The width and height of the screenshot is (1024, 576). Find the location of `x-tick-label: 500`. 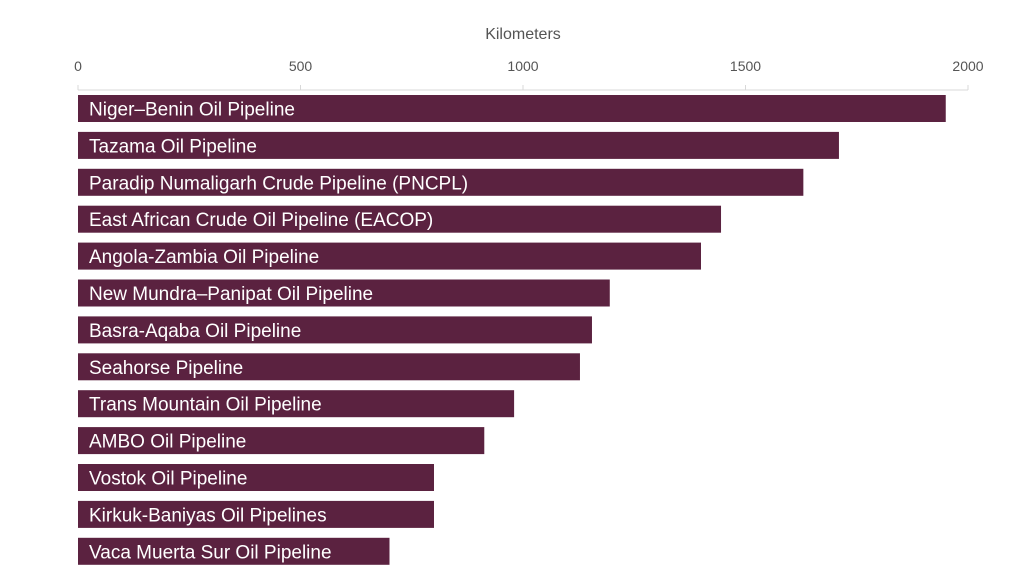

x-tick-label: 500 is located at coordinates (301, 66).